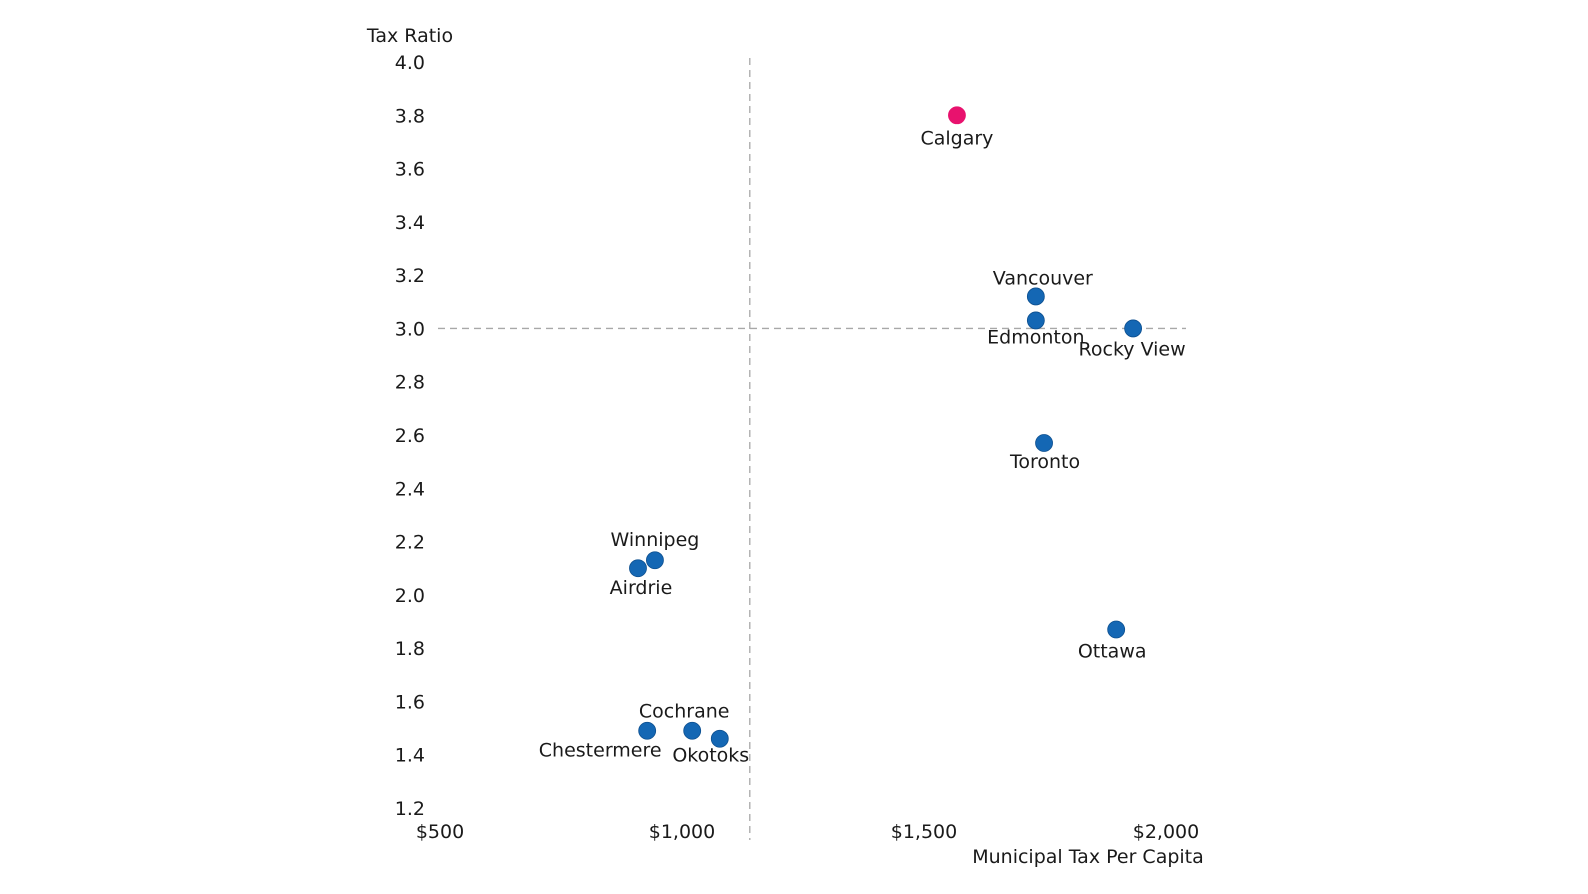 The image size is (1588, 894). What do you see at coordinates (682, 832) in the screenshot?
I see `x-tick-label: $1,000` at bounding box center [682, 832].